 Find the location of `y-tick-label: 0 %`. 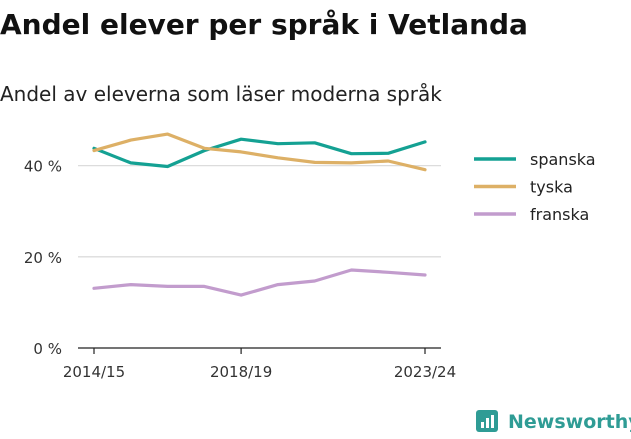

y-tick-label: 0 % is located at coordinates (47, 349).